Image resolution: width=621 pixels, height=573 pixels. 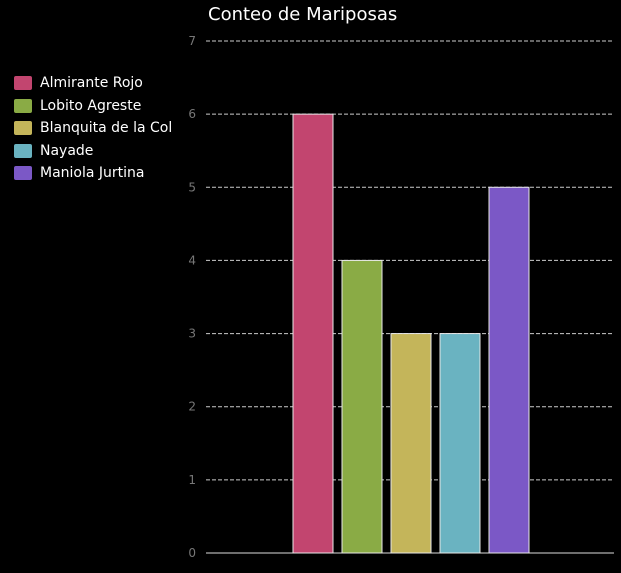 I want to click on legend-item-blanquita-de-la-col: Blanquita de la Col, so click(x=93, y=128).